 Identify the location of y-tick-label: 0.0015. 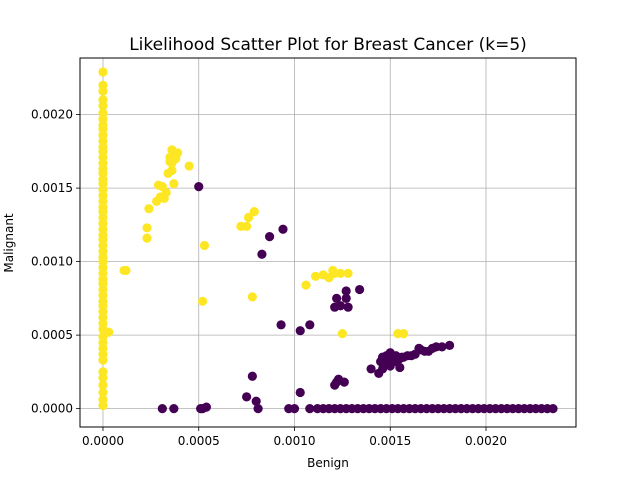
(52, 188).